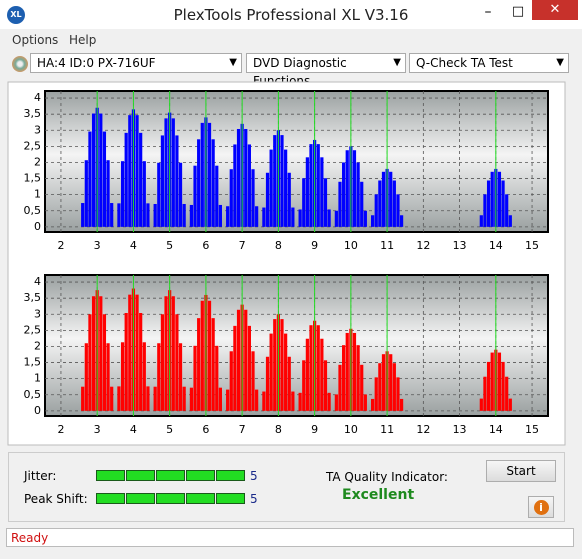 The width and height of the screenshot is (582, 559). I want to click on results-panel, so click(286, 487).